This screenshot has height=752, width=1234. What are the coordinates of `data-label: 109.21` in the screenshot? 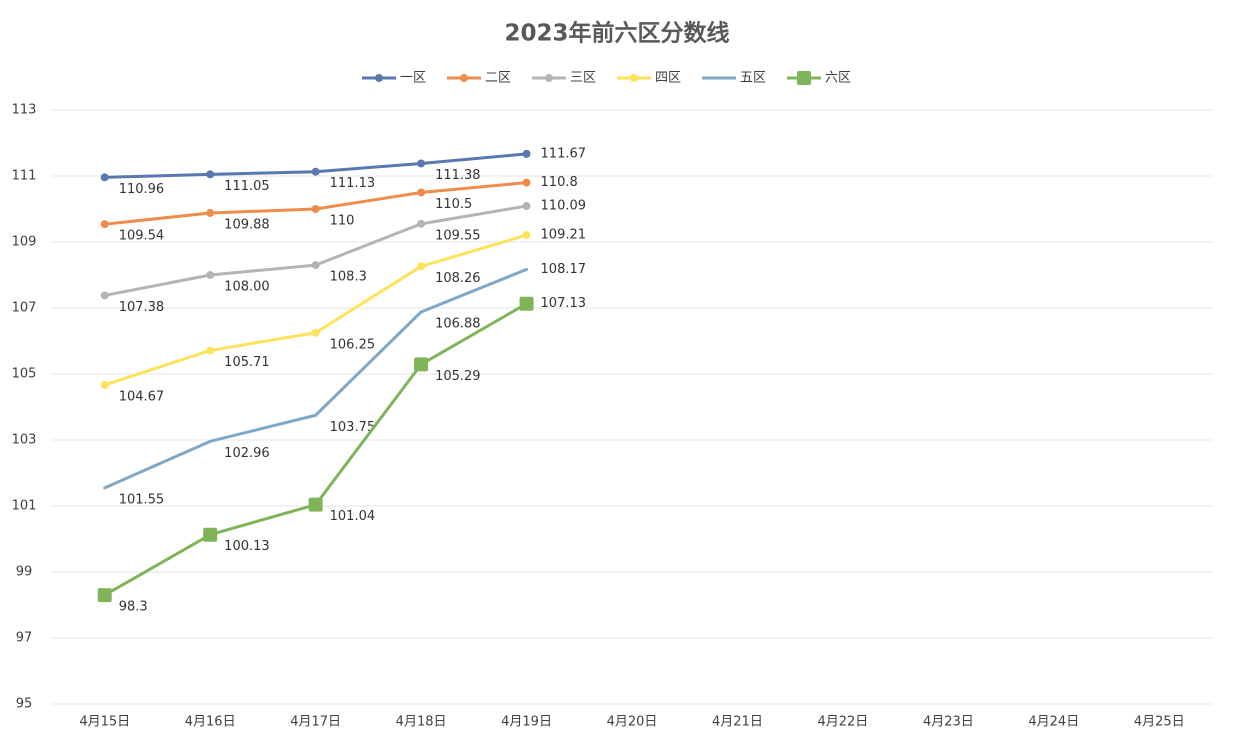 It's located at (564, 235).